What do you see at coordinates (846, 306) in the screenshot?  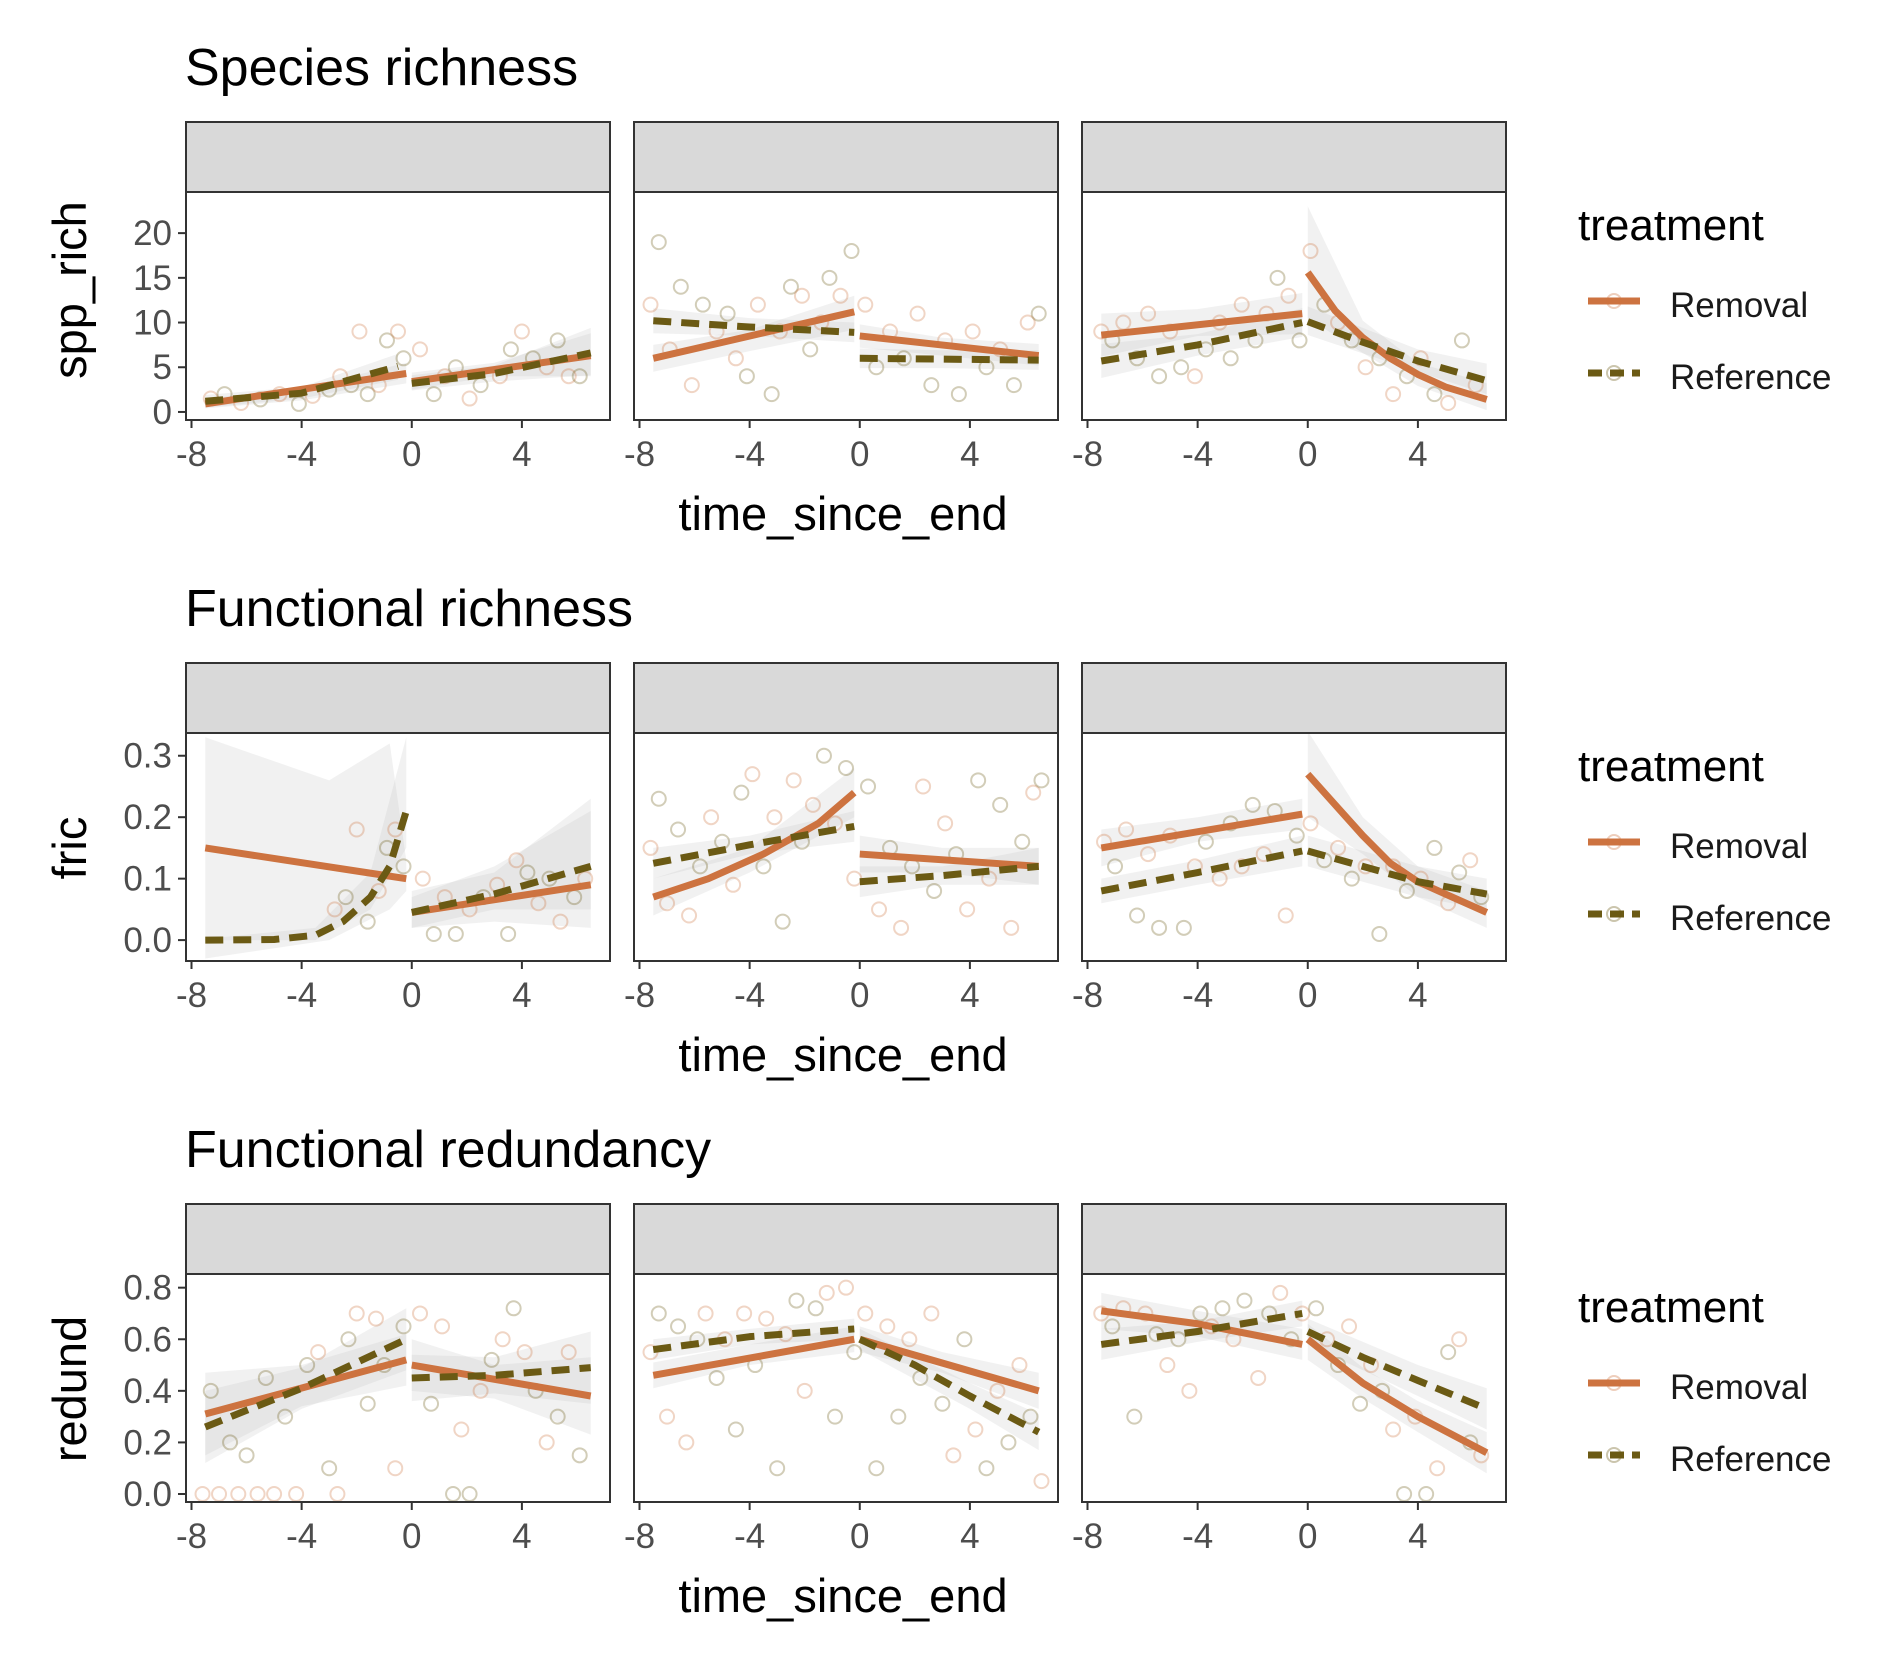 I see `panel-background` at bounding box center [846, 306].